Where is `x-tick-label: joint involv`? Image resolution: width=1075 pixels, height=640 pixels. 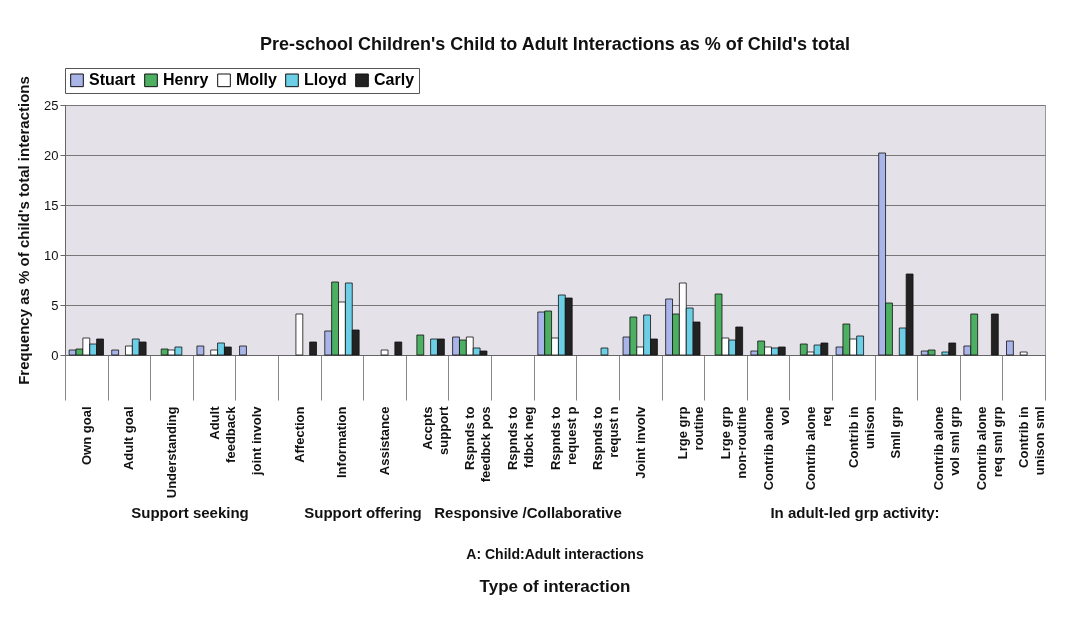
x-tick-label: joint involv is located at coordinates (257, 441).